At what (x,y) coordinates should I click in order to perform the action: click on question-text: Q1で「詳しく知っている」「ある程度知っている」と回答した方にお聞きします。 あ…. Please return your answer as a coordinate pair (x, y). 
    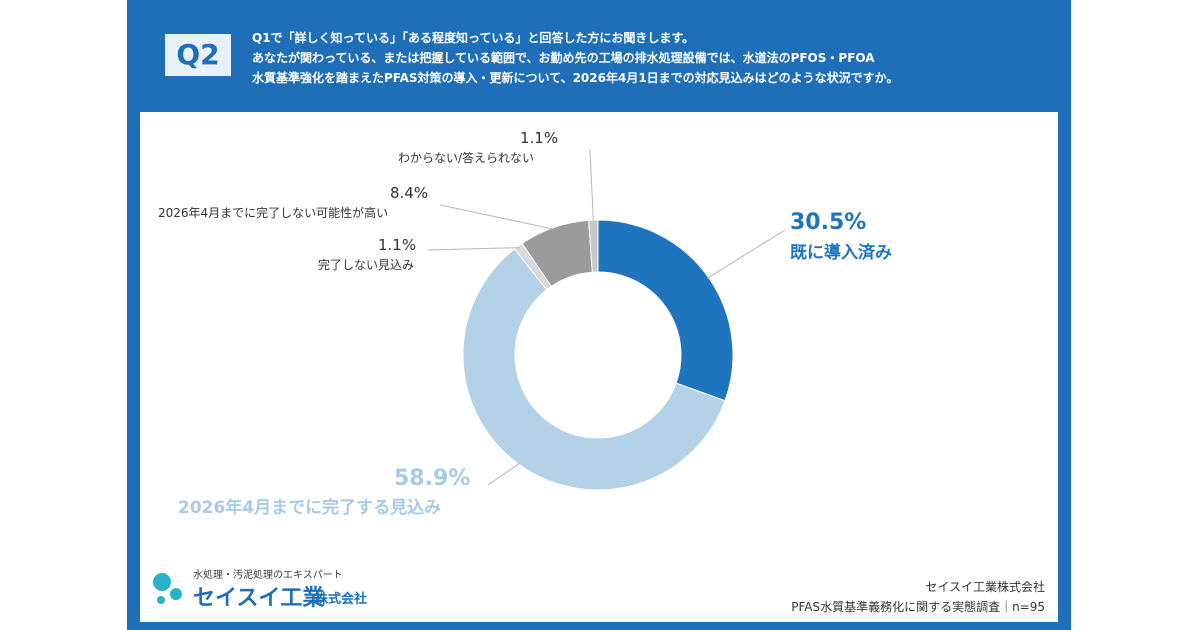
    Looking at the image, I should click on (652, 58).